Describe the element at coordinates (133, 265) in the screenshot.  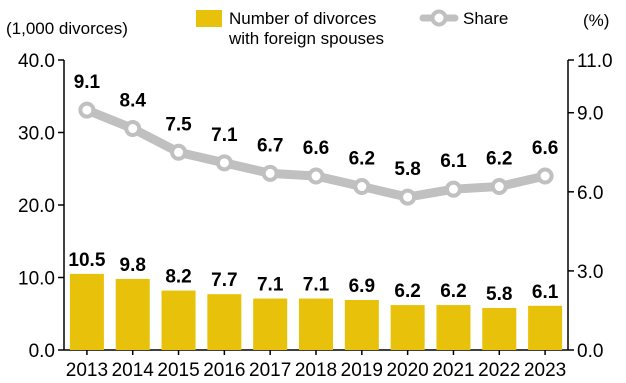
I see `bar-value-label: 9.8` at that location.